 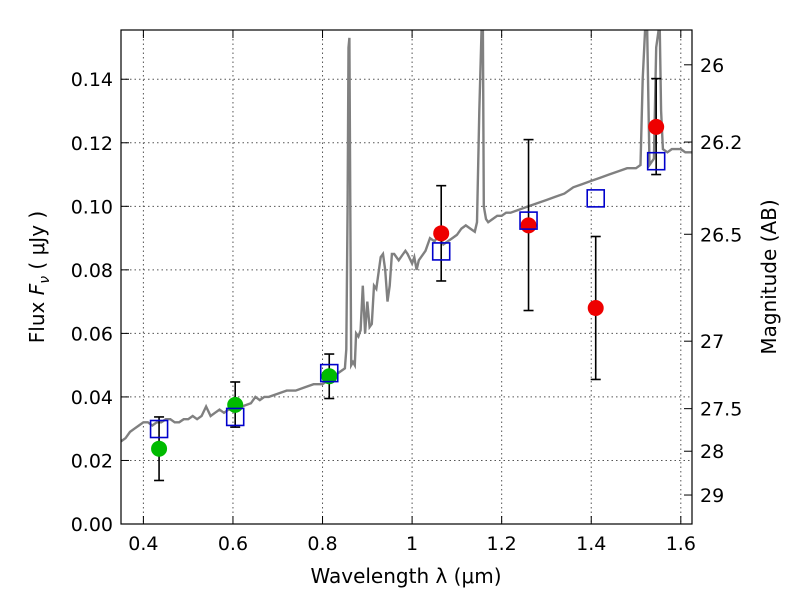 I want to click on x-tick-labels: 0.4 0.6 0.8 1 1.2 1.4 1.6, so click(x=412, y=544).